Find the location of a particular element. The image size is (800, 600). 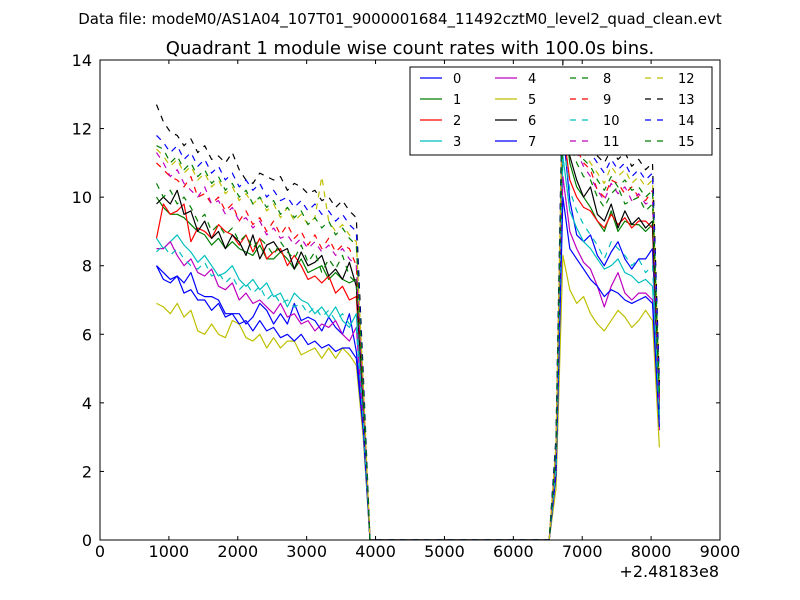

legend-label-7: 7 is located at coordinates (532, 142).